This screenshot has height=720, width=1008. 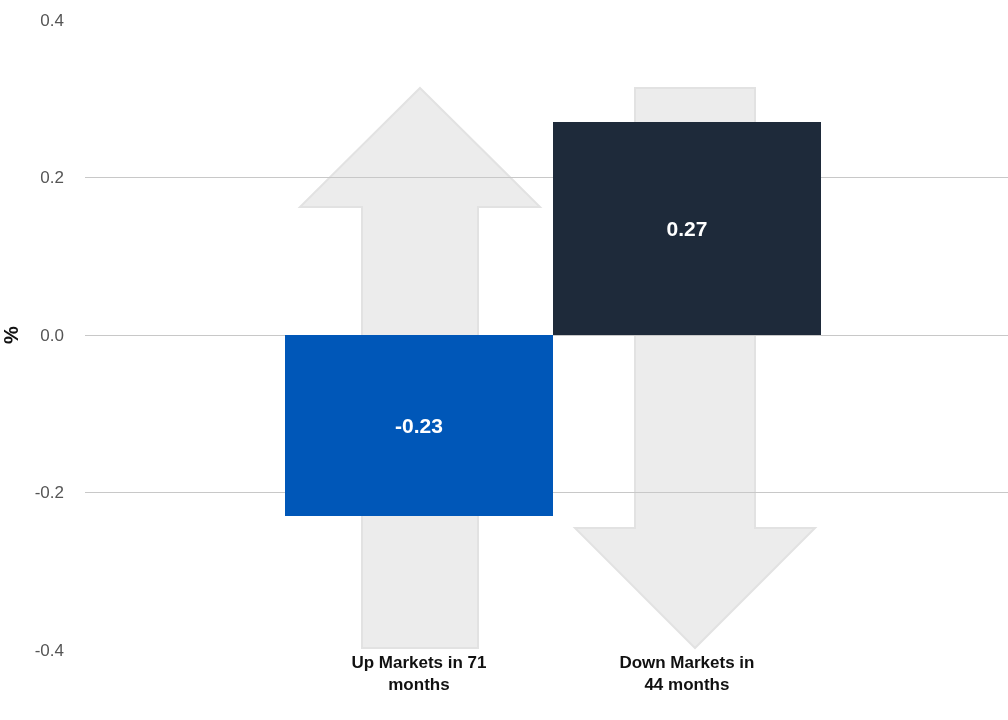 I want to click on y-tick-label: 0.4, so click(x=52, y=20).